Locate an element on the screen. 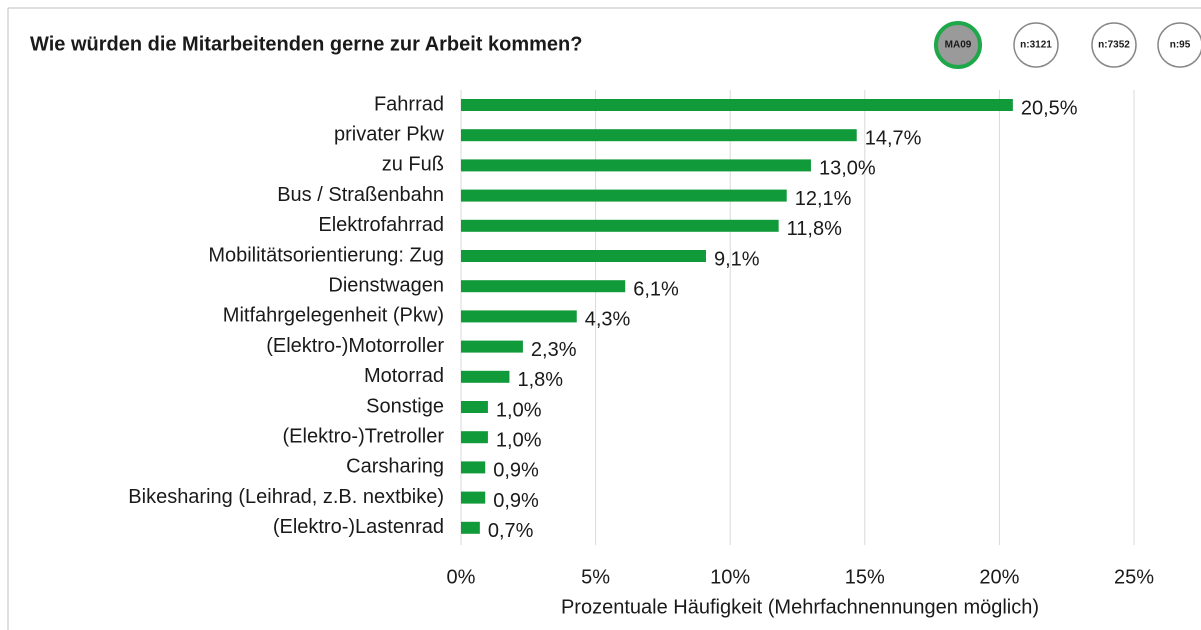  value-label: 0,7% is located at coordinates (511, 531).